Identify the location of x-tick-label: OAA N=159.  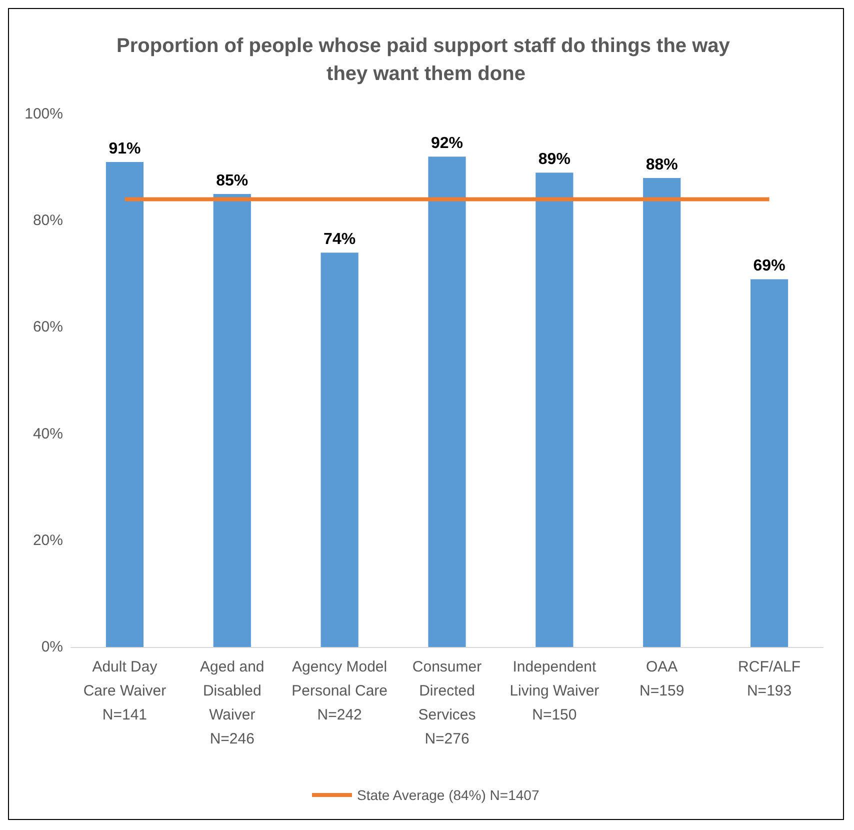
(662, 679).